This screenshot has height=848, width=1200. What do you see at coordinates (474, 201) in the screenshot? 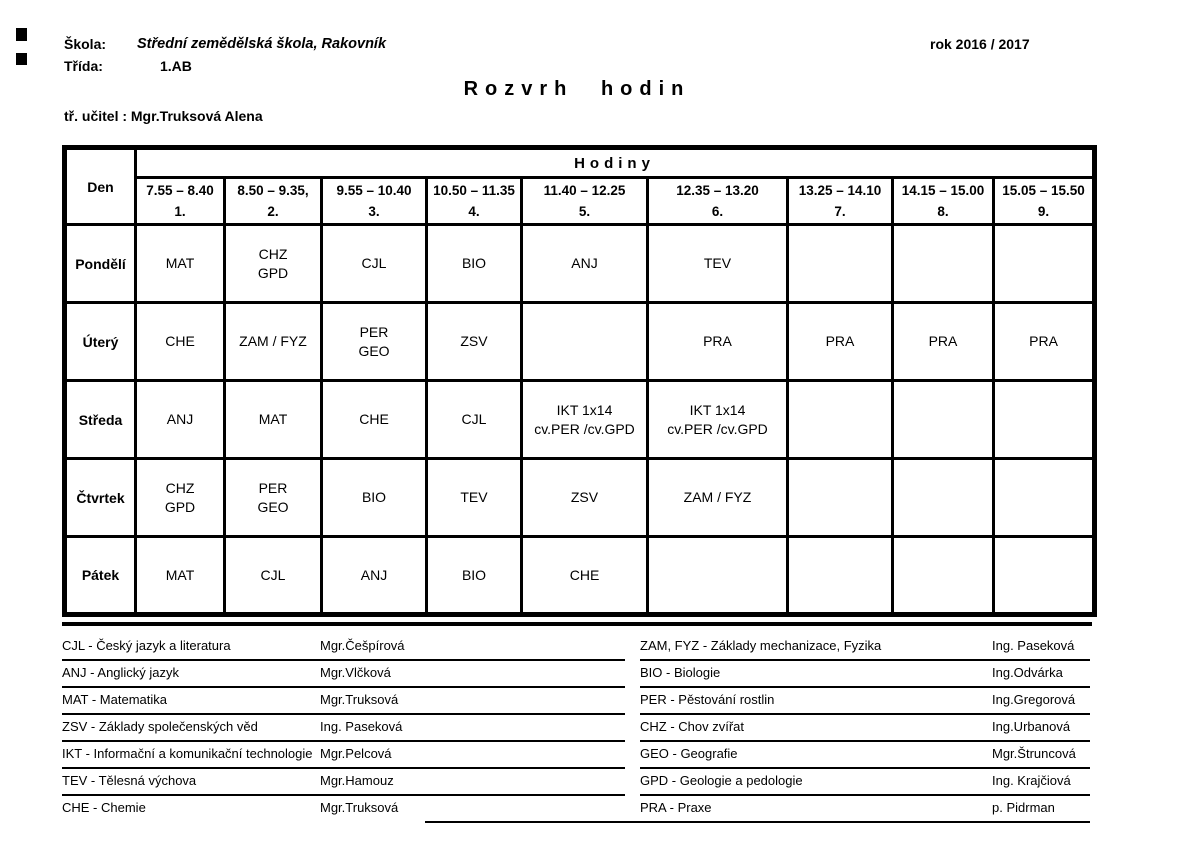
I see `period-header: 10.50 – 11.35 4.` at bounding box center [474, 201].